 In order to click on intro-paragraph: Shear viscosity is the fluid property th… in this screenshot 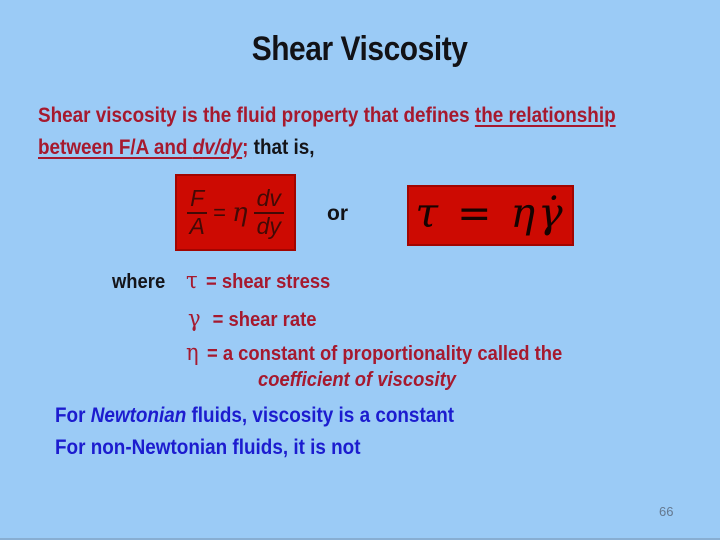, I will do `click(327, 132)`.